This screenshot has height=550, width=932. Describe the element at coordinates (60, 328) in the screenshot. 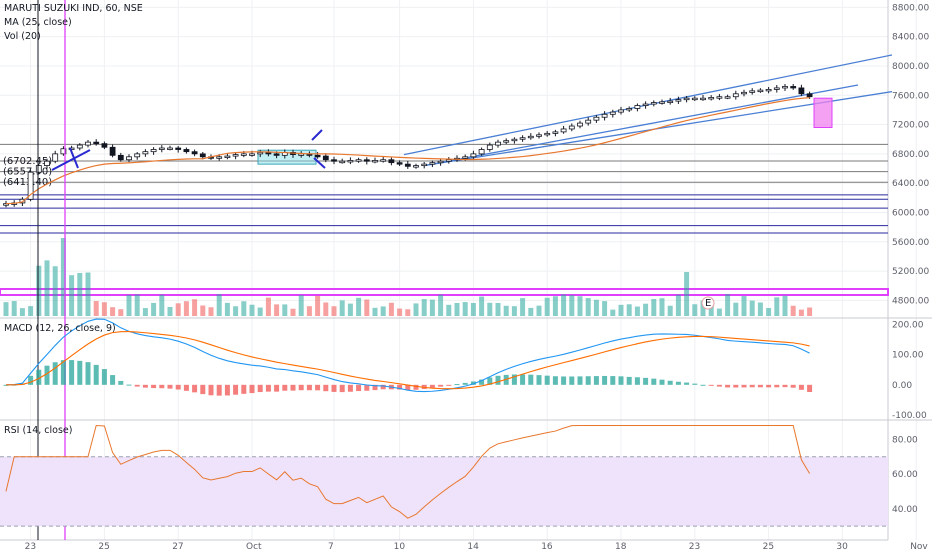

I see `macd-indicator-label: MACD (12, 26, close, 9)` at that location.